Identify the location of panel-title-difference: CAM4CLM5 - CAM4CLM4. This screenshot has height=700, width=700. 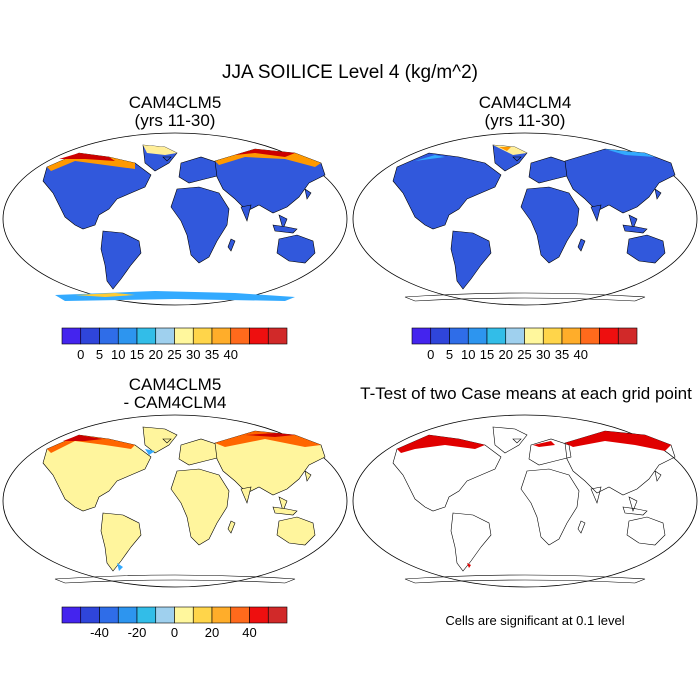
(175, 394).